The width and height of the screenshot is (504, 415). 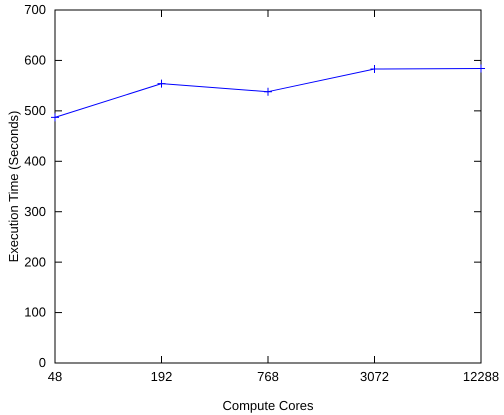 What do you see at coordinates (35, 60) in the screenshot?
I see `y-tick-label: 600` at bounding box center [35, 60].